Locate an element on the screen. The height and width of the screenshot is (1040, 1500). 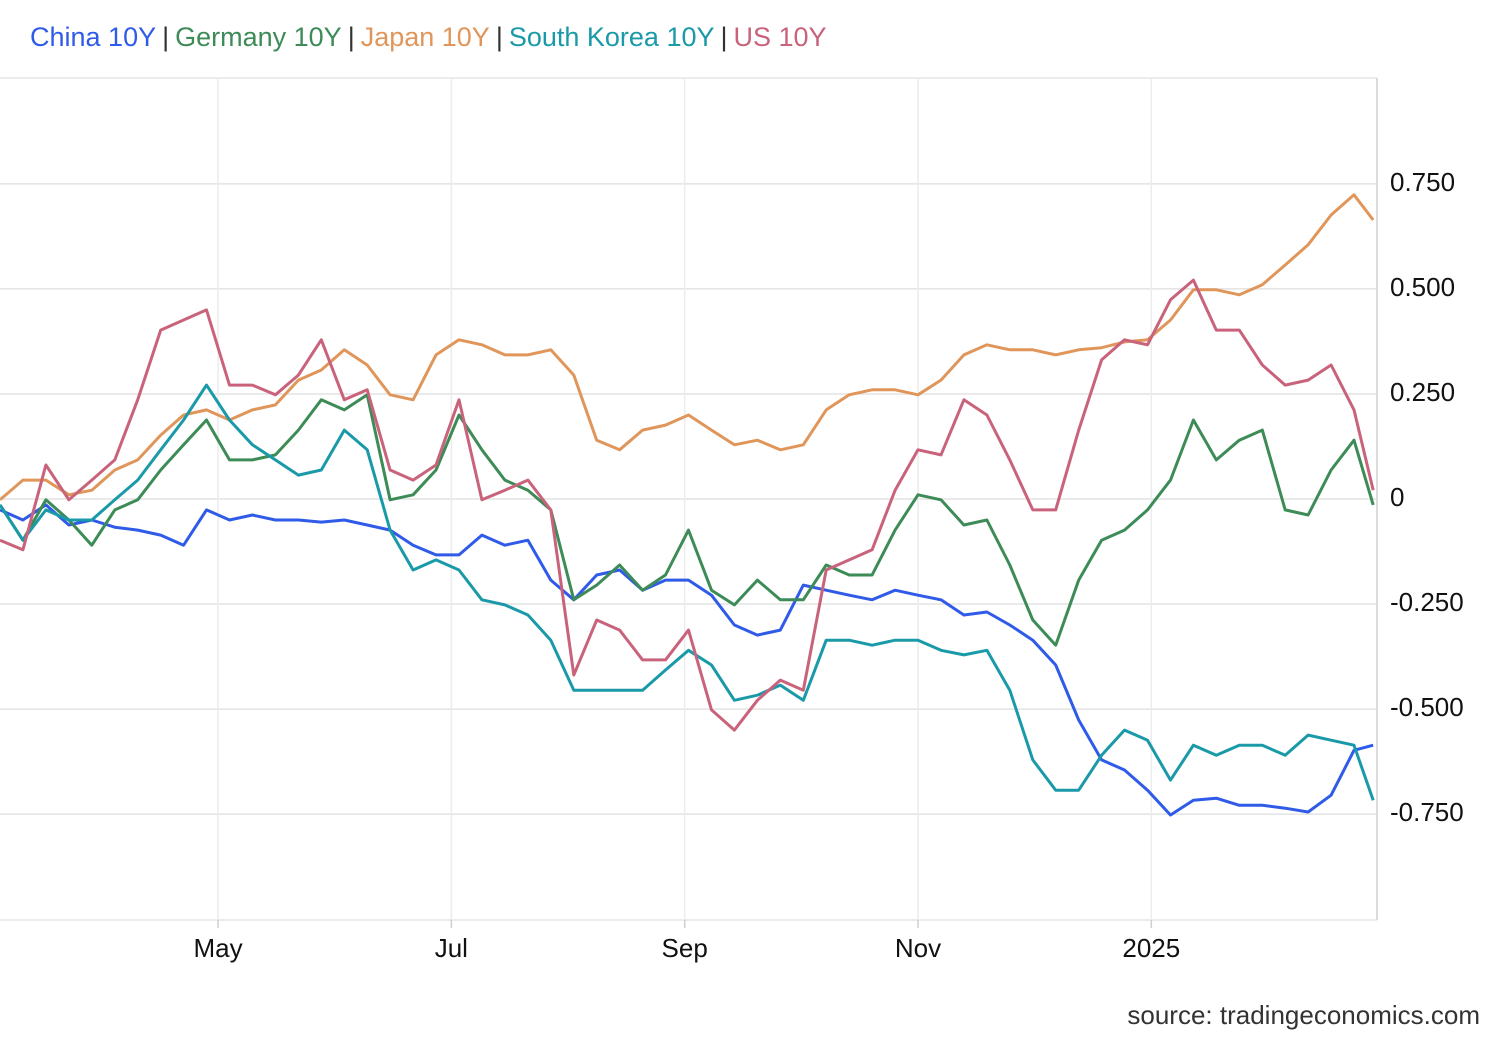
legend-entry: US 10Y is located at coordinates (780, 37).